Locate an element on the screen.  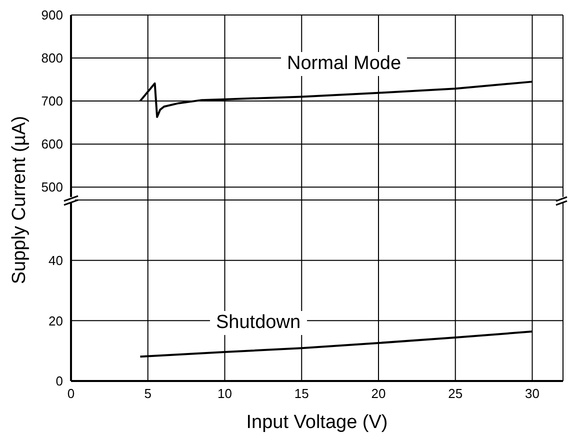
y-tick-label: 700 is located at coordinates (52, 101).